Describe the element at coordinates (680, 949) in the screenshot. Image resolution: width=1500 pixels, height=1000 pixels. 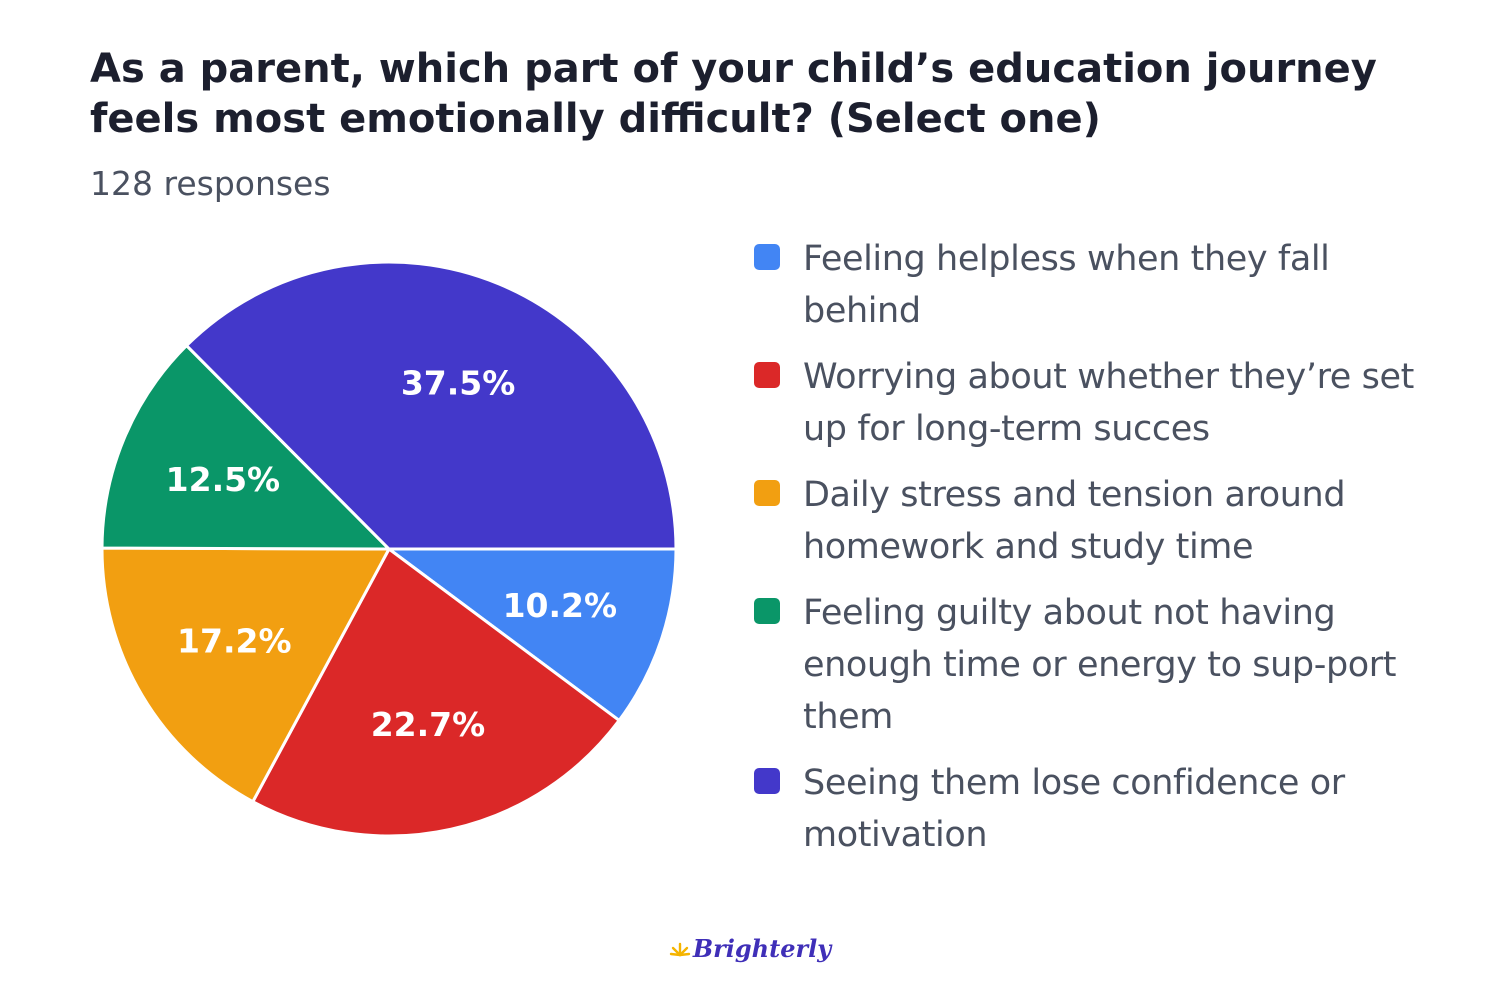
I see `sun-rays-icon` at that location.